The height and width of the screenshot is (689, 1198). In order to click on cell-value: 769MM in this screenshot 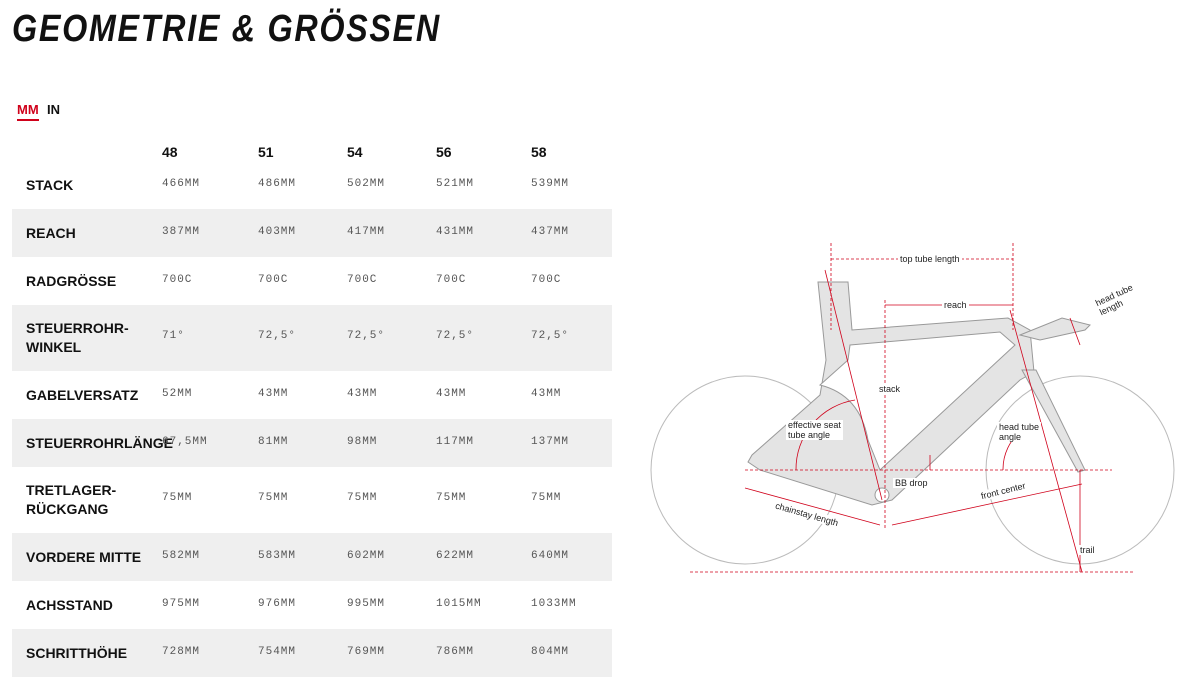, I will do `click(366, 652)`.